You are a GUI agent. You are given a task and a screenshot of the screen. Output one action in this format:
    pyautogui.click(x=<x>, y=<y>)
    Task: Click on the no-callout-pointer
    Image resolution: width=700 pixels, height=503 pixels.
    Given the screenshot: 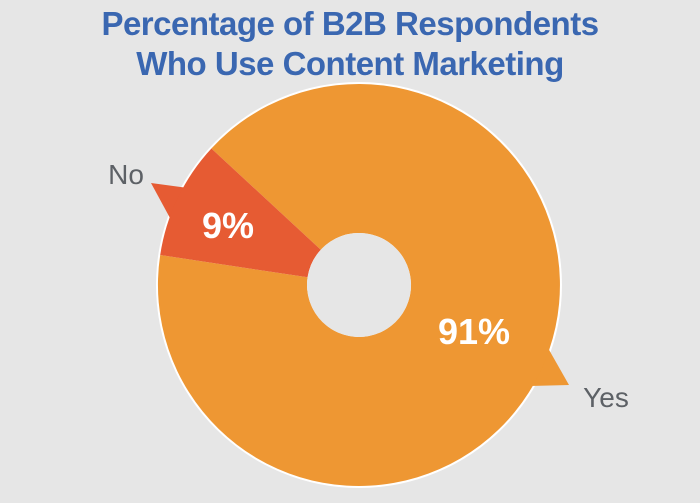 What is the action you would take?
    pyautogui.click(x=169, y=200)
    